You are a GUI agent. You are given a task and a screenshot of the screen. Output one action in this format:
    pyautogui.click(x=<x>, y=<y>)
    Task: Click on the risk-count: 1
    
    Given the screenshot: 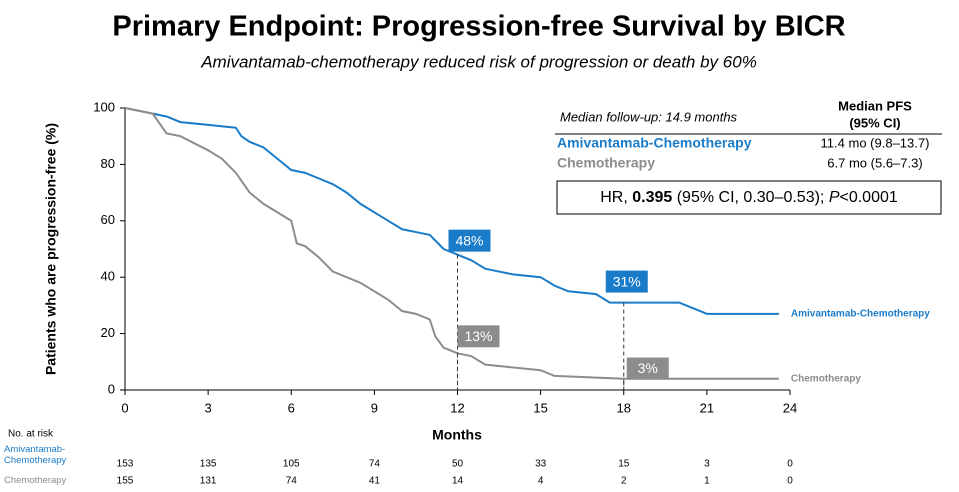 What is the action you would take?
    pyautogui.click(x=707, y=481)
    